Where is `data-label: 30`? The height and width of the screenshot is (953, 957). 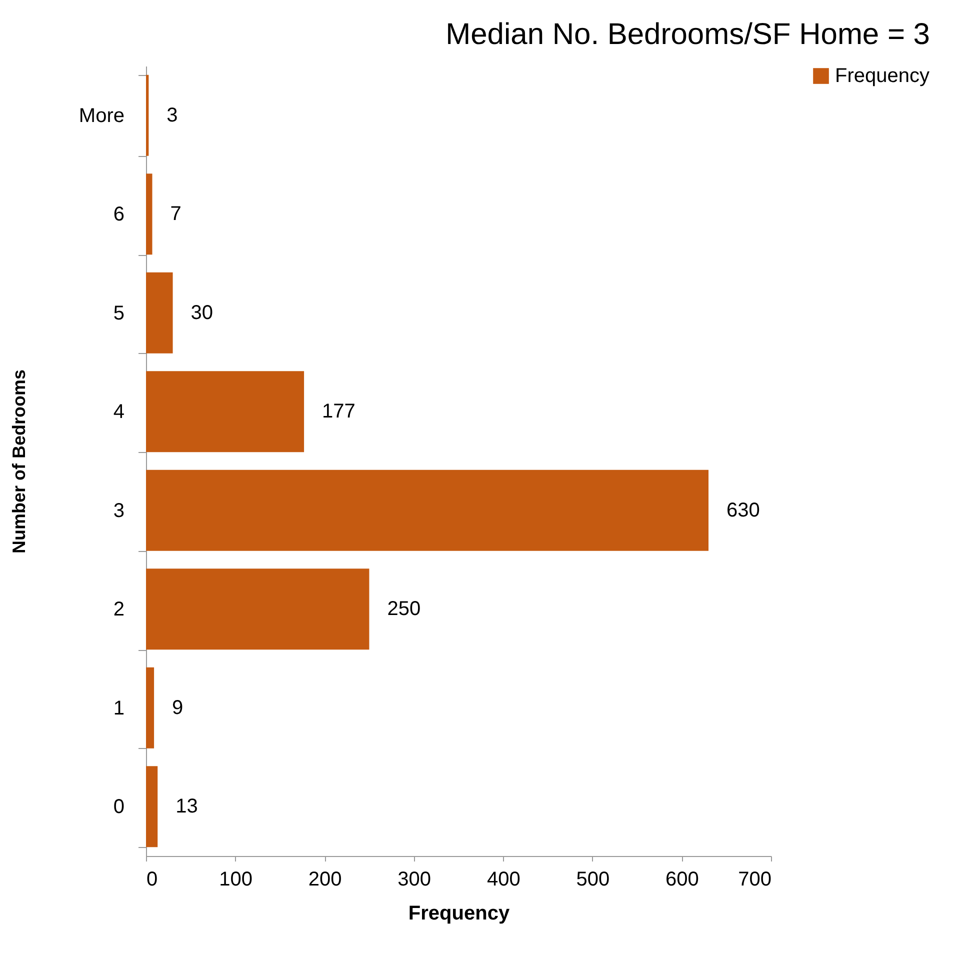 data-label: 30 is located at coordinates (202, 313).